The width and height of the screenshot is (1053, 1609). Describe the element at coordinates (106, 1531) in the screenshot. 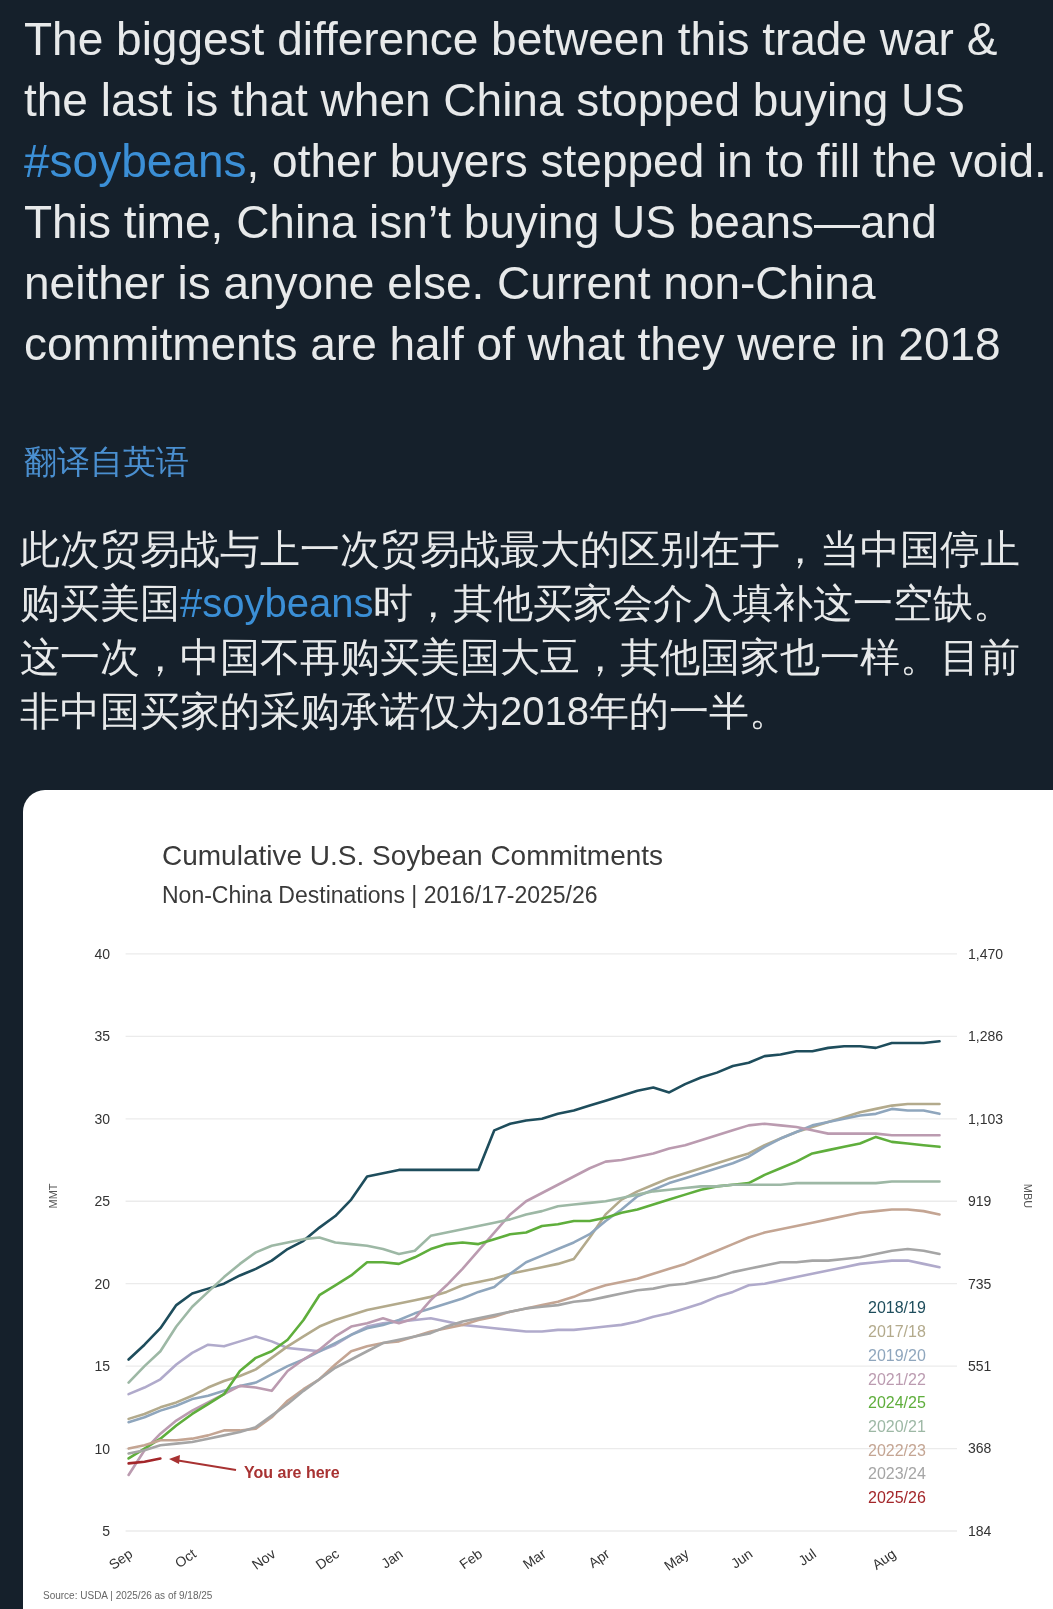

I see `y-tick-label: 5` at that location.